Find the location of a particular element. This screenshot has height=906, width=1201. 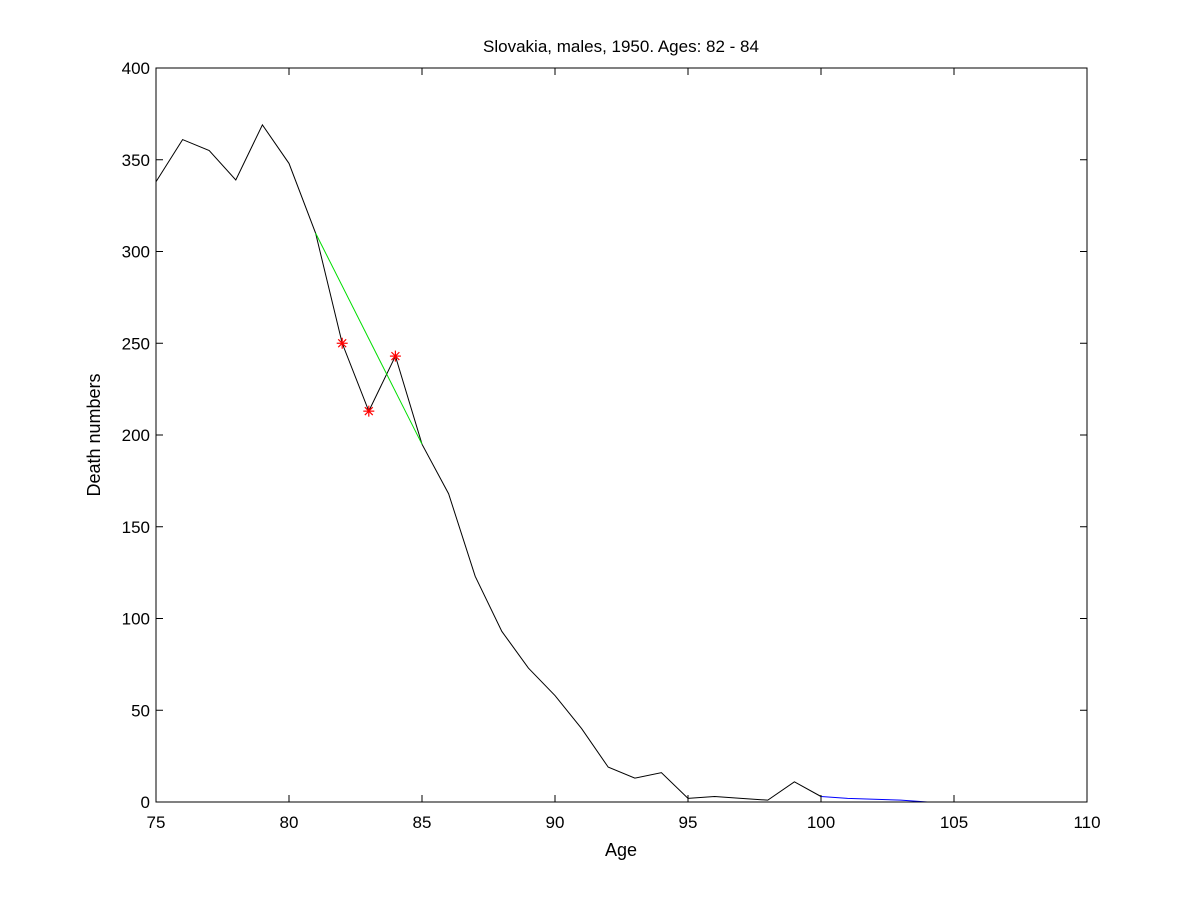

y-tick-label: 200 is located at coordinates (136, 435).